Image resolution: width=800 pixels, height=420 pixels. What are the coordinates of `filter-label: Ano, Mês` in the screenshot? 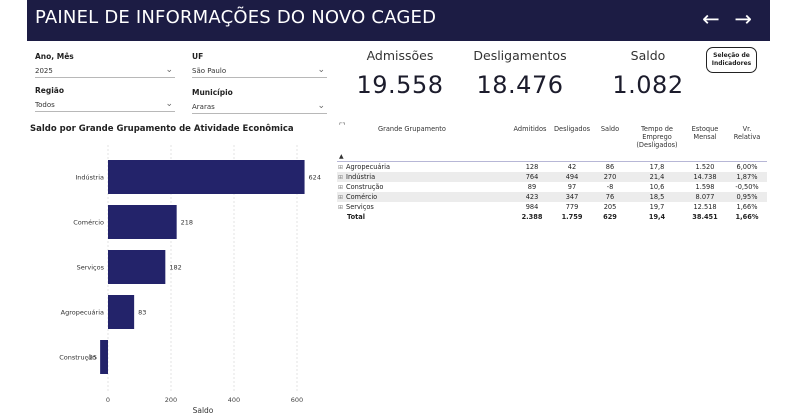 It's located at (54, 56).